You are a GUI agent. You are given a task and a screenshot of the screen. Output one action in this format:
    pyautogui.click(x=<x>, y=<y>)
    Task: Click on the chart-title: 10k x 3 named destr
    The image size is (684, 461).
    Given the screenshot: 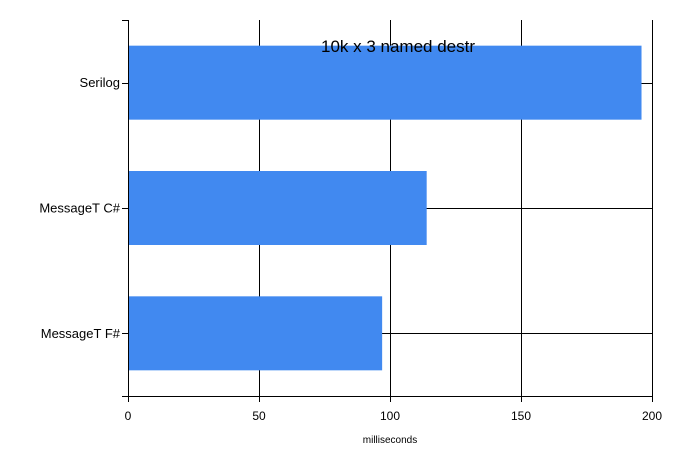 What is the action you would take?
    pyautogui.click(x=398, y=46)
    